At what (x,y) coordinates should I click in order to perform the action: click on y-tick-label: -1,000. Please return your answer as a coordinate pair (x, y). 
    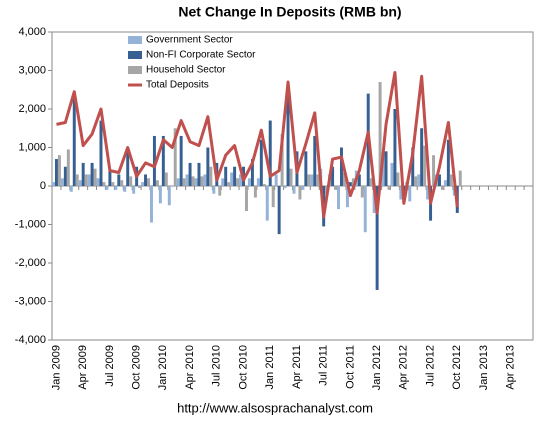
    Looking at the image, I should click on (30, 224).